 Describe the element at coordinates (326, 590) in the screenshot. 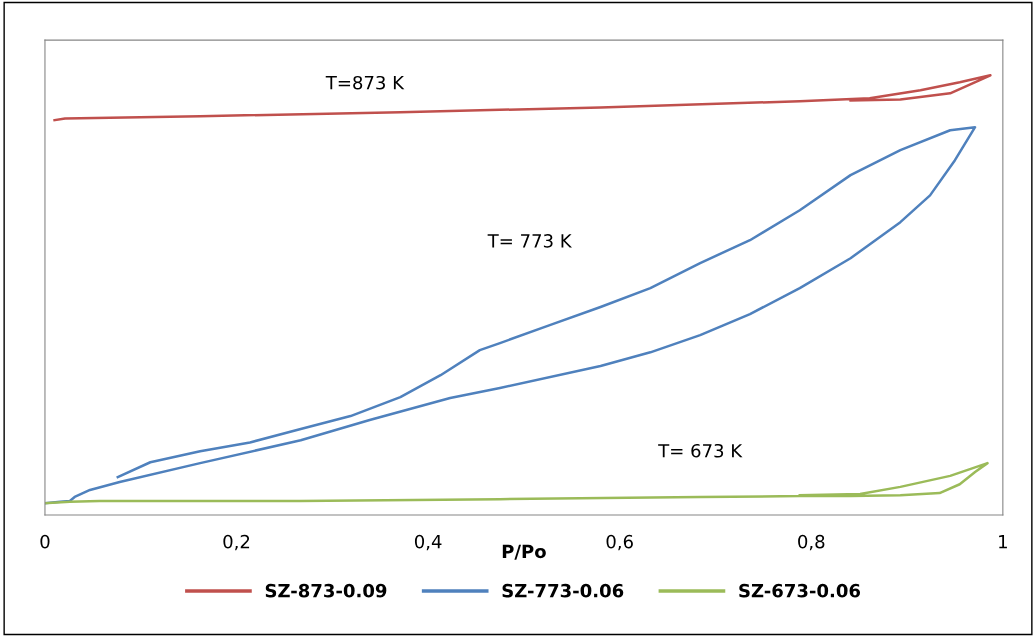

I see `legend-label: SZ-873-0.09` at that location.